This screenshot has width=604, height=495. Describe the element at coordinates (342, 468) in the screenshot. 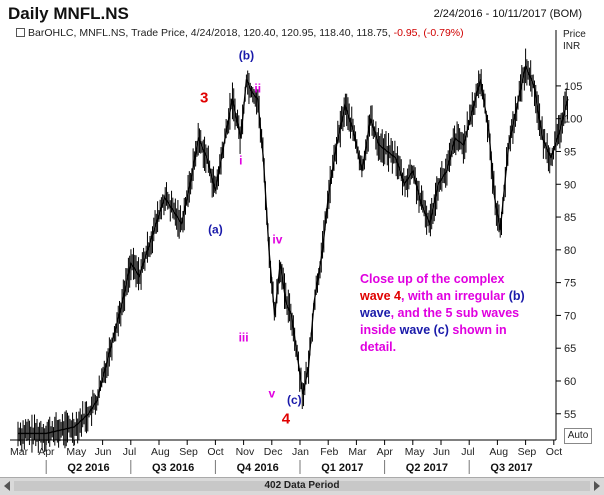

I see `quarter-label: Q1 2017` at that location.